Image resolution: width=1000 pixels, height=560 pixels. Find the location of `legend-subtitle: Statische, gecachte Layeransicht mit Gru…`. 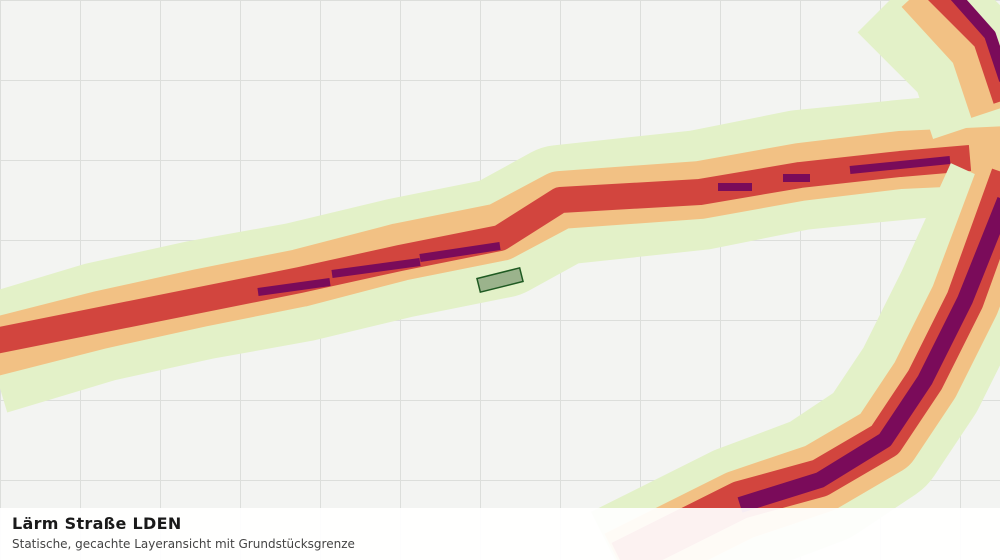

legend-subtitle: Statische, gecachte Layeransicht mit Gru… is located at coordinates (183, 544).